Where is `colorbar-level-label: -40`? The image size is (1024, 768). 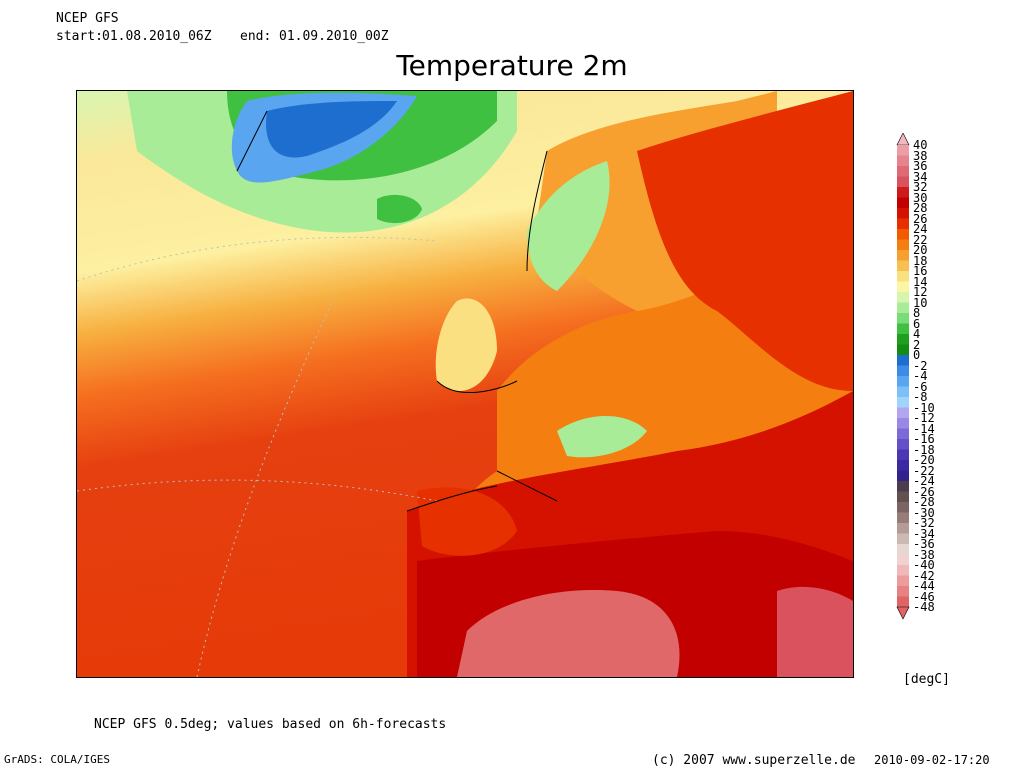
colorbar-level-label: -40 is located at coordinates (924, 565).